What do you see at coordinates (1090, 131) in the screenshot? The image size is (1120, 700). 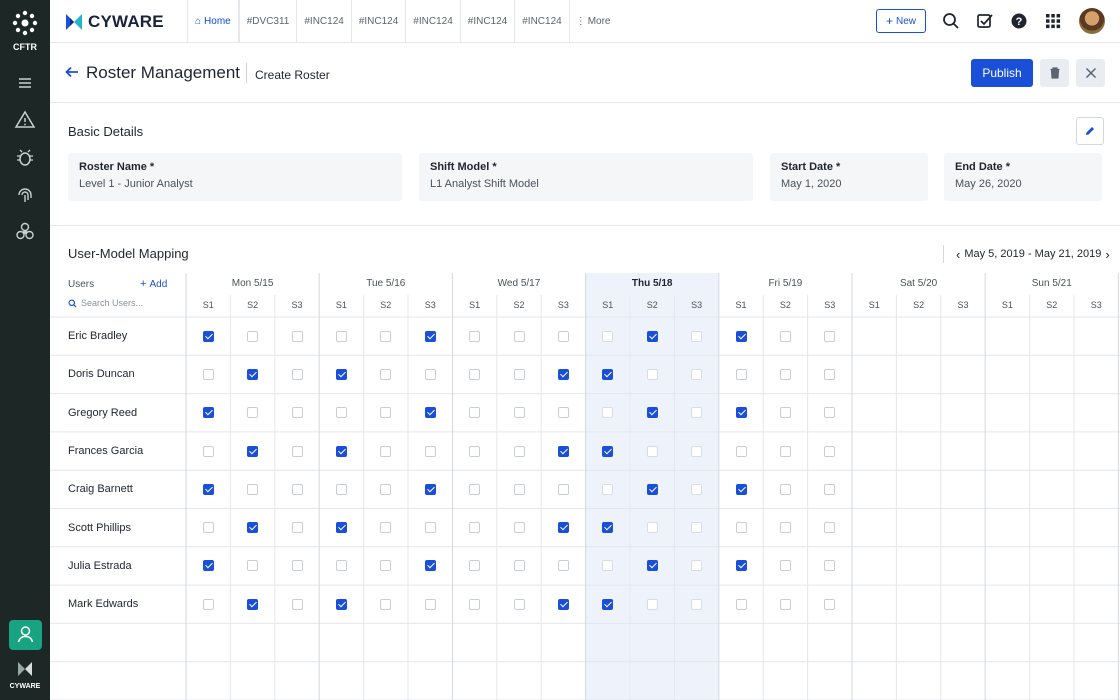 I see `edit-details-button` at bounding box center [1090, 131].